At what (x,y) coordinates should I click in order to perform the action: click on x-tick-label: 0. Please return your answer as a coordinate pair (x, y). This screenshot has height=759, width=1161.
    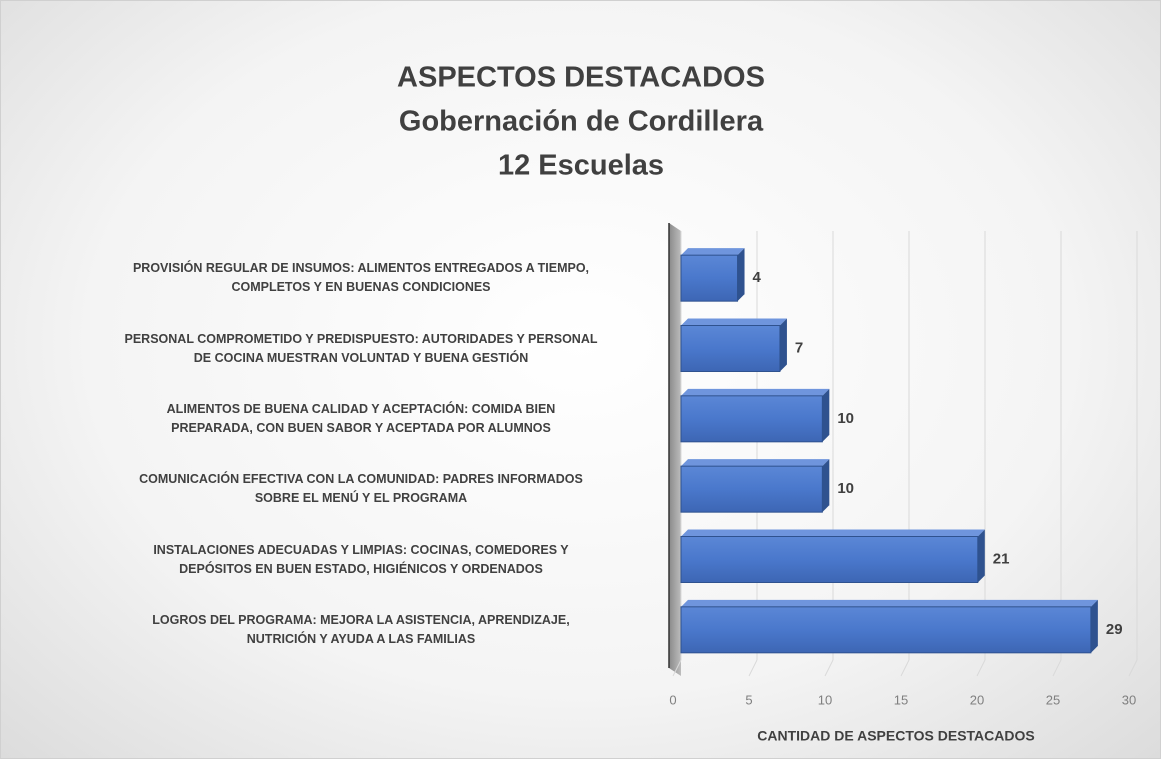
    Looking at the image, I should click on (672, 699).